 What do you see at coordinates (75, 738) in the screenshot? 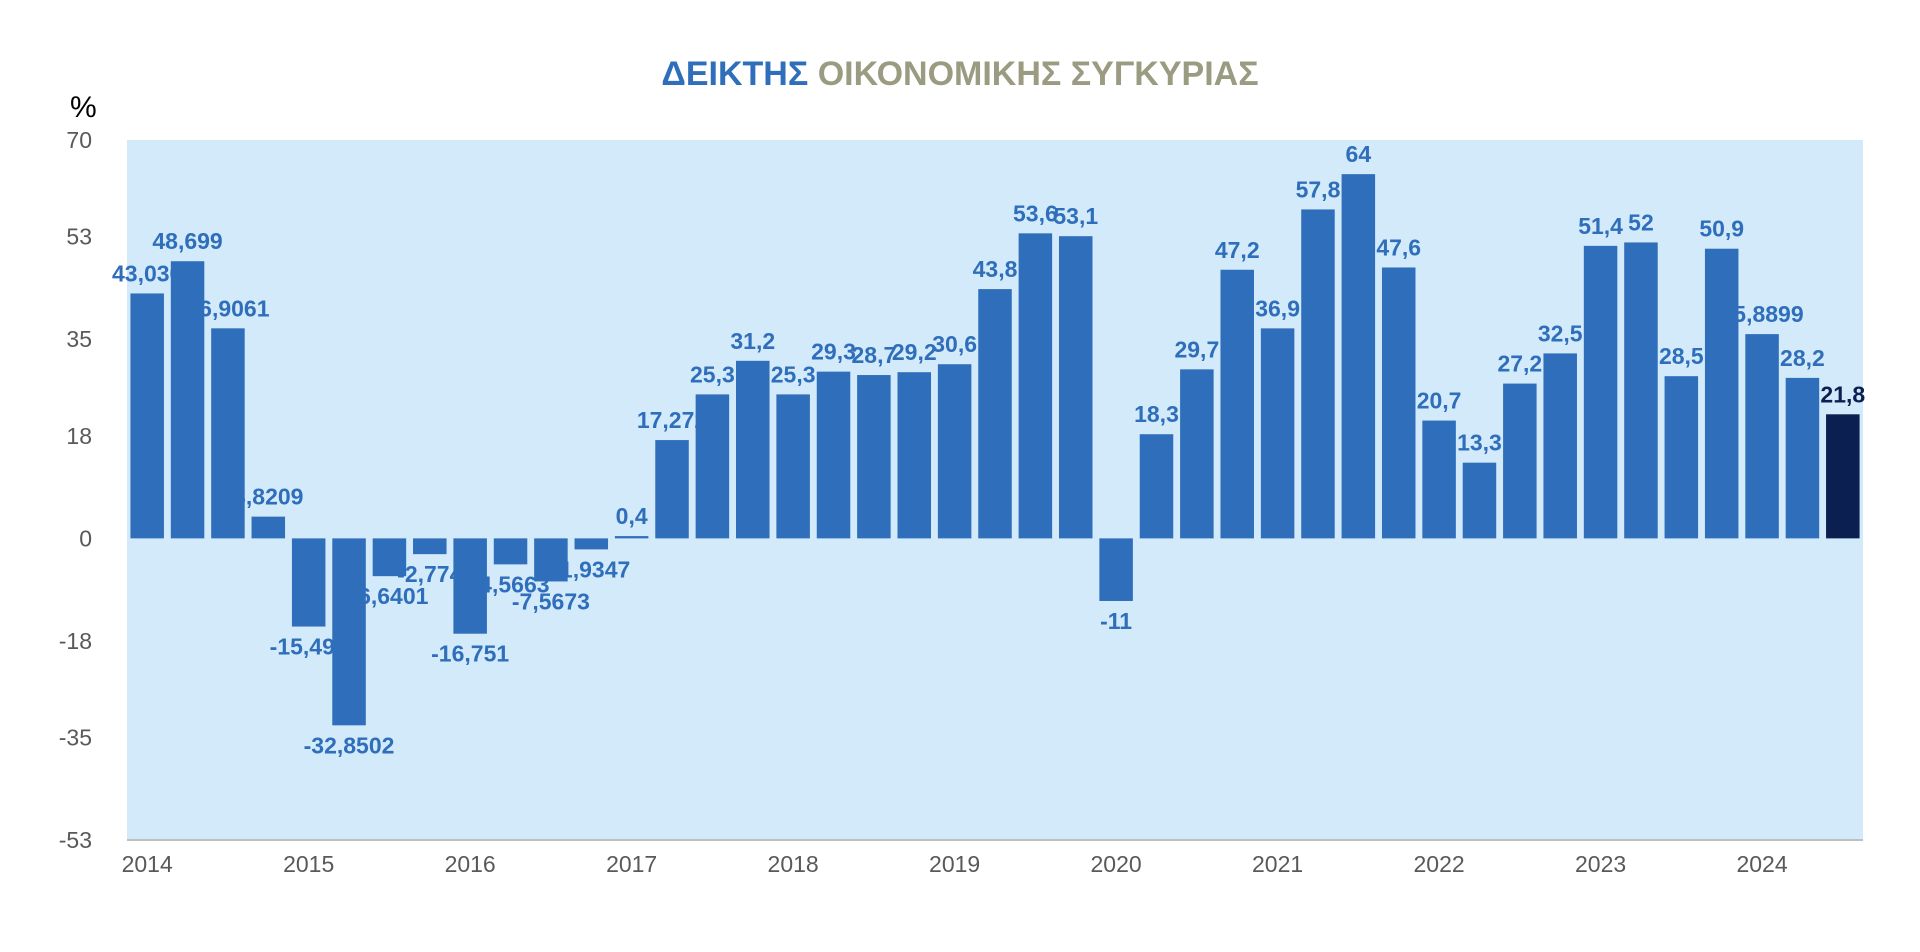
I see `y-tick-label: -35` at bounding box center [75, 738].